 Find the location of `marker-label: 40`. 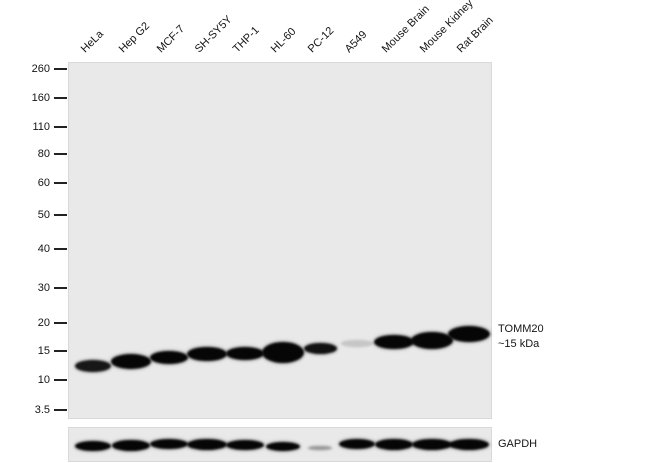

marker-label: 40 is located at coordinates (43, 249).